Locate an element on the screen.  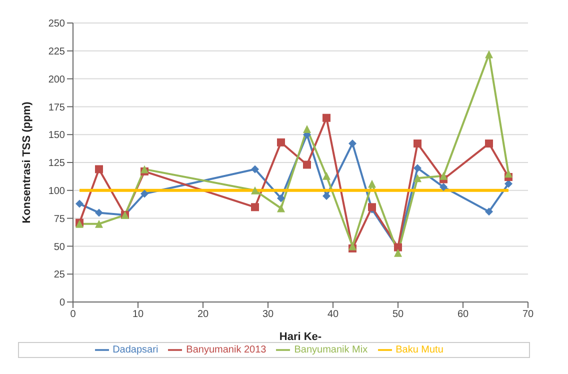
y-axis-title: Konsentrasi TSS (ppm) is located at coordinates (26, 162).